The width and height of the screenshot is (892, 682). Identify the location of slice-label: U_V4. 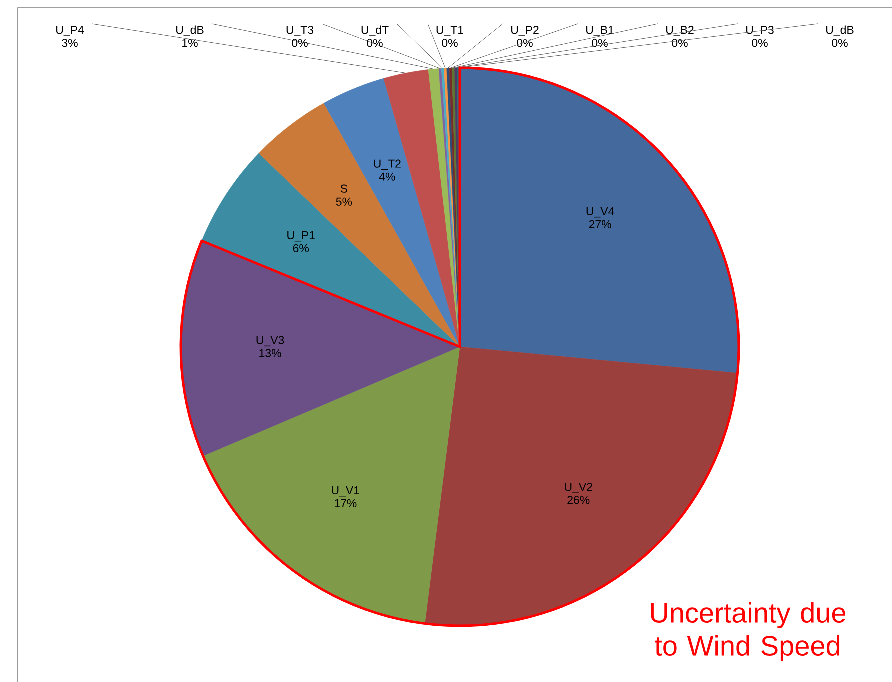
(600, 213).